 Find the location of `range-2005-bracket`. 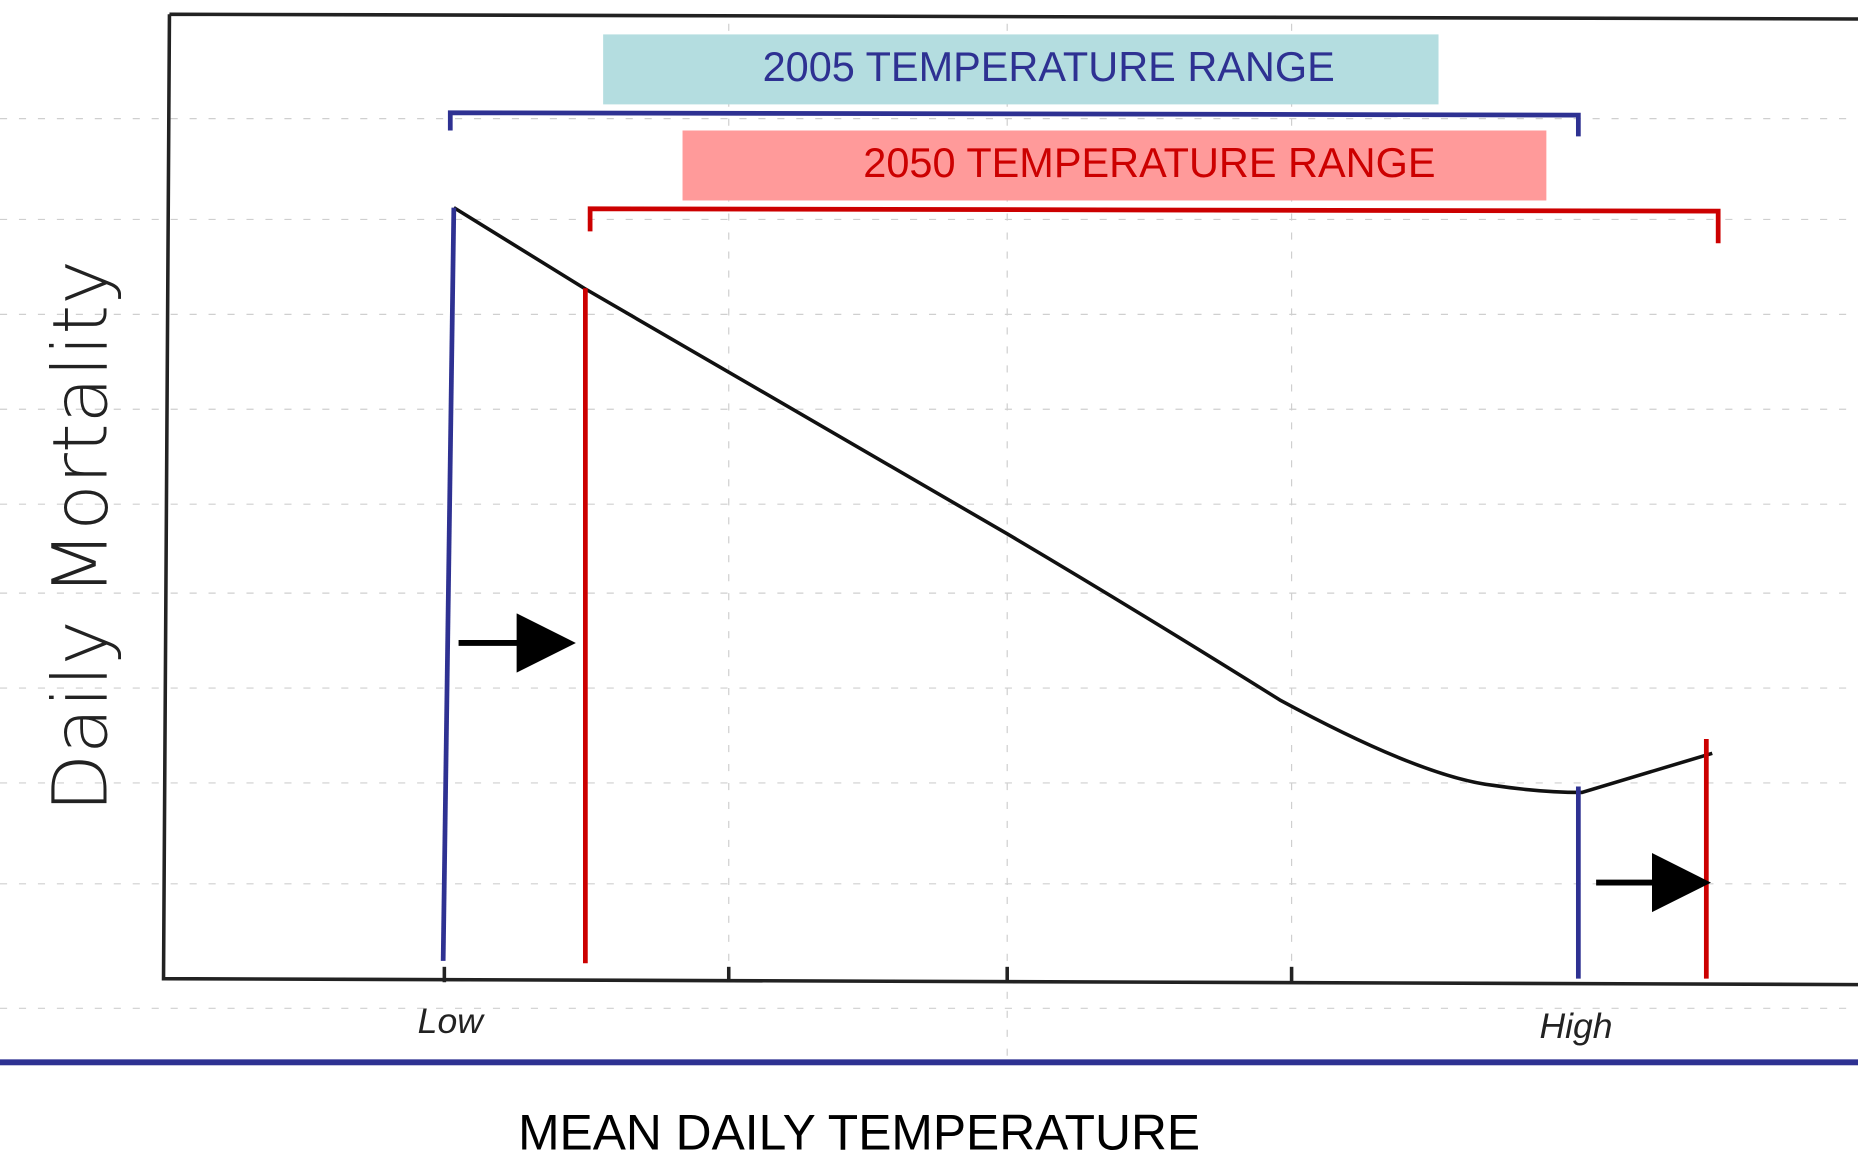

range-2005-bracket is located at coordinates (1014, 123).